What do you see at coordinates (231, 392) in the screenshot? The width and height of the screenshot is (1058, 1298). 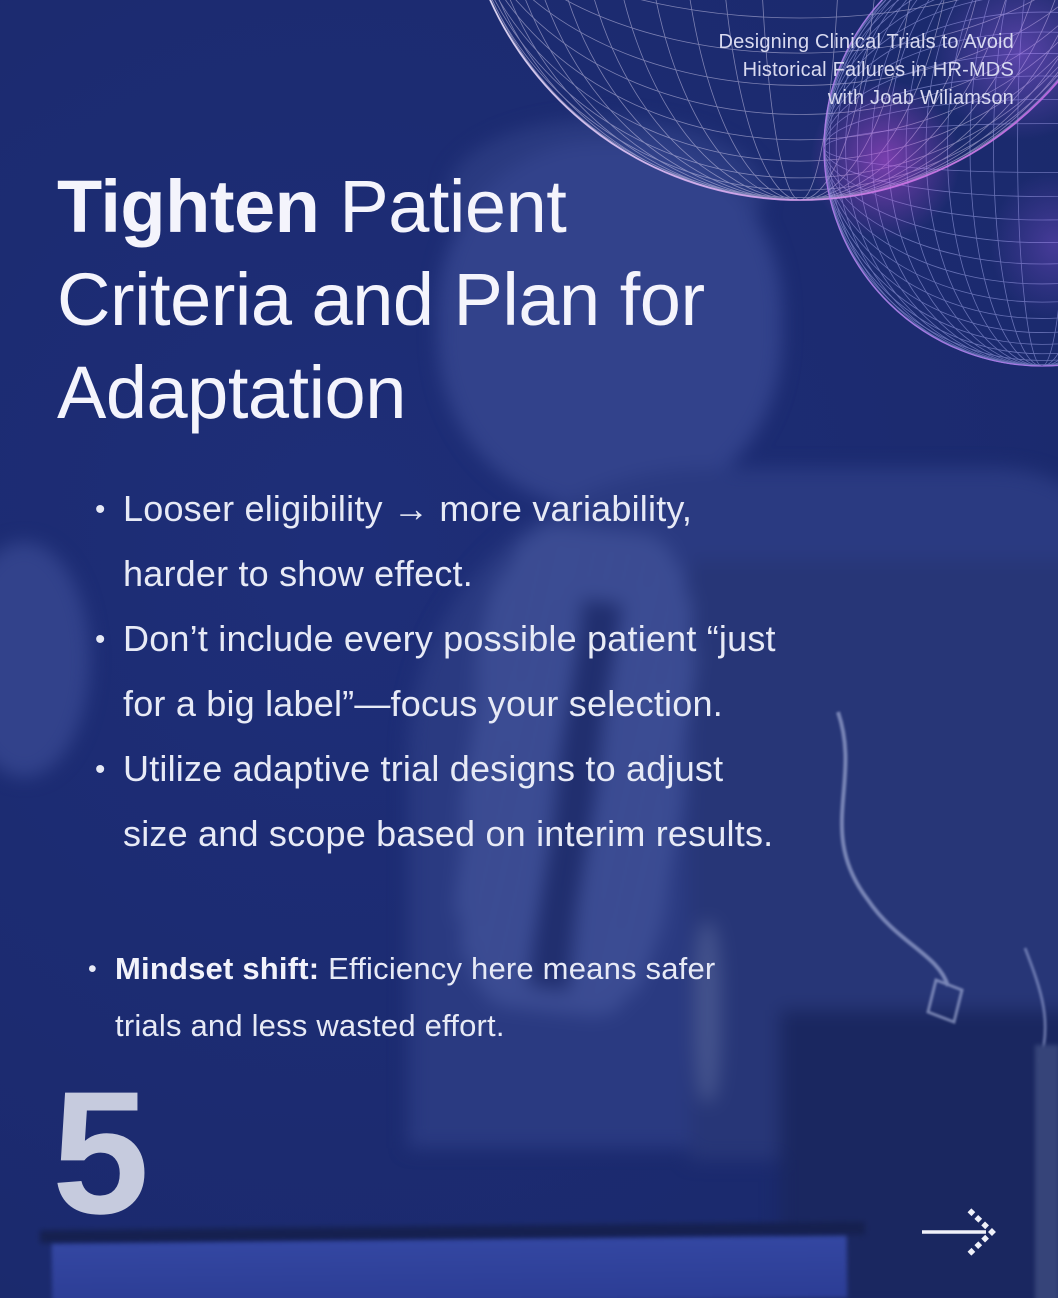 I see `title-line-3: Adaptation` at bounding box center [231, 392].